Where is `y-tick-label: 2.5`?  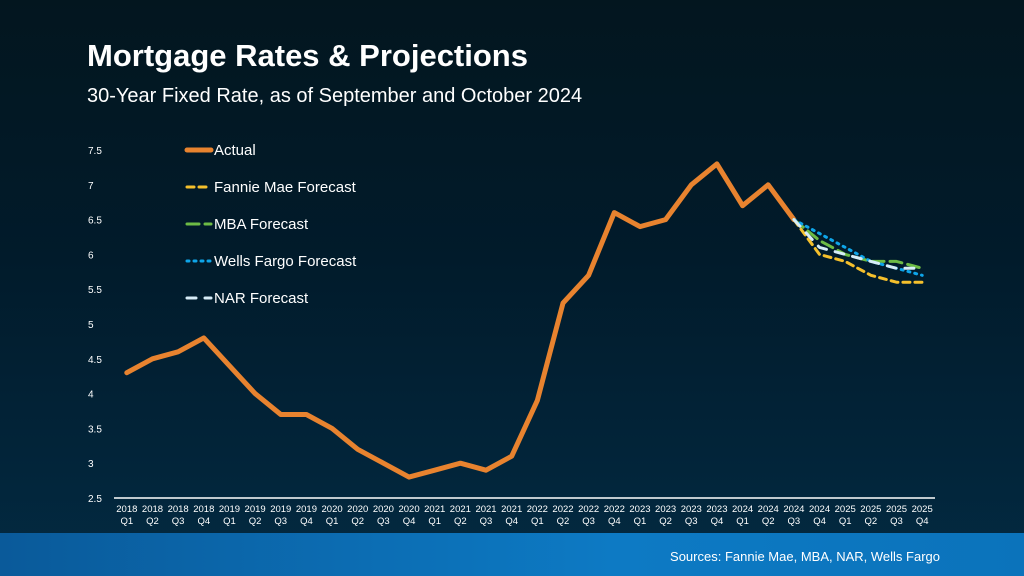
y-tick-label: 2.5 is located at coordinates (95, 499).